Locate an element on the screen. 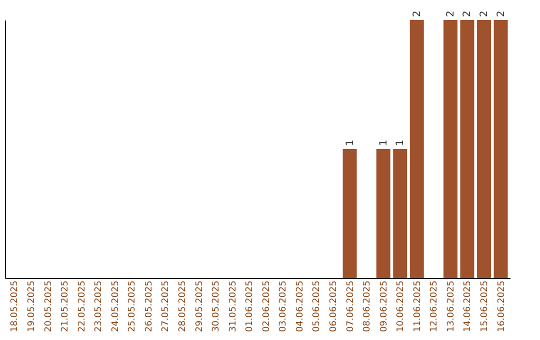  x-tick-label: 12.06.2025 is located at coordinates (435, 306).